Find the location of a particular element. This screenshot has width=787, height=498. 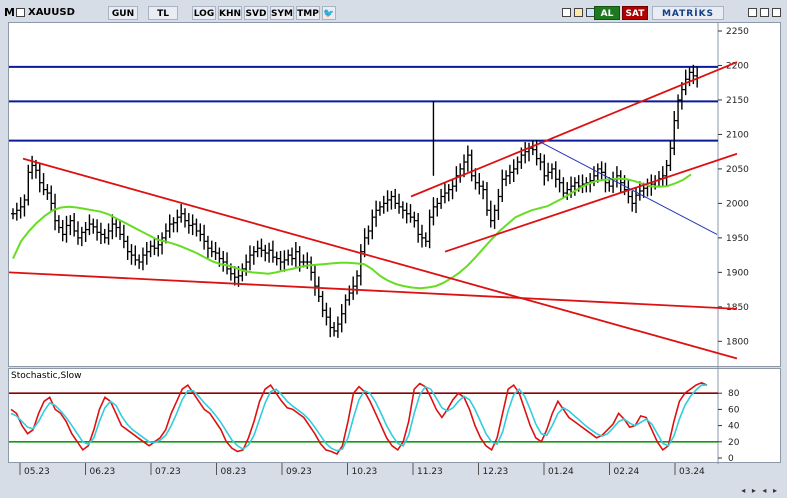

price-tick-label: 2200 is located at coordinates (737, 66).